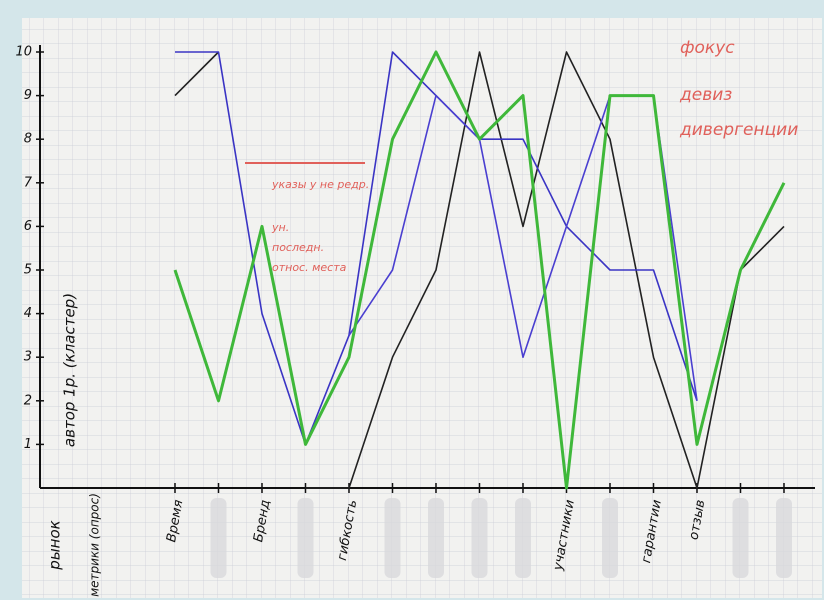 Image resolution: width=824 pixels, height=600 pixels. Describe the element at coordinates (320, 184) in the screenshot. I see `annotation: указы у не редр.` at that location.